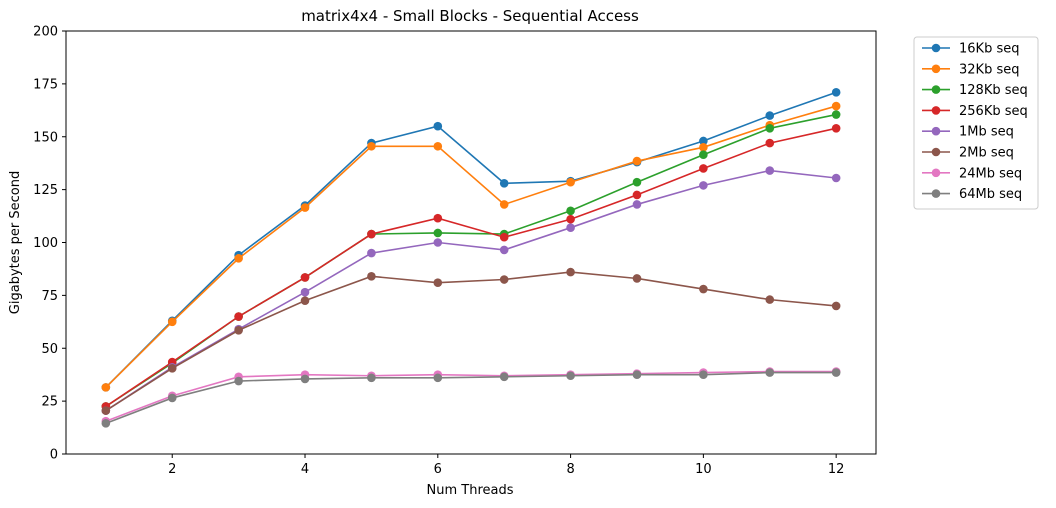  Describe the element at coordinates (54, 455) in the screenshot. I see `y-tick-label: 0` at that location.